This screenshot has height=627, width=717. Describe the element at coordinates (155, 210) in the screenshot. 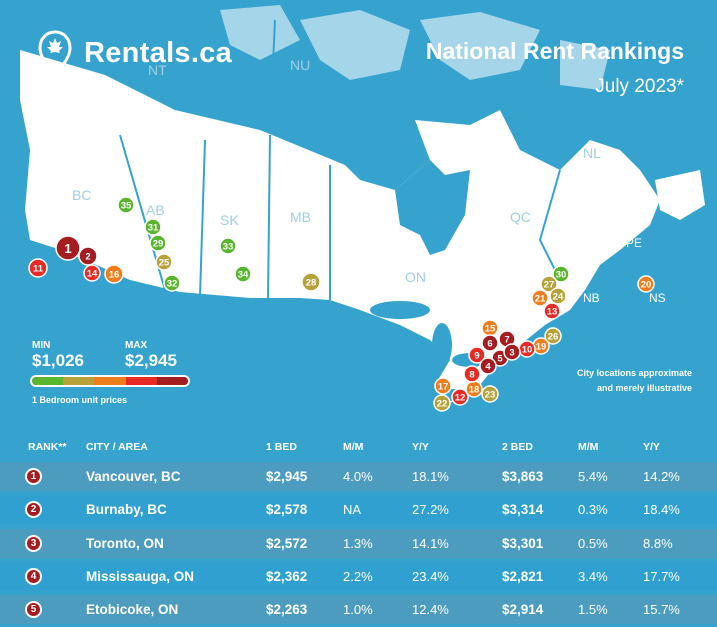

I see `map-label-ab: AB` at that location.